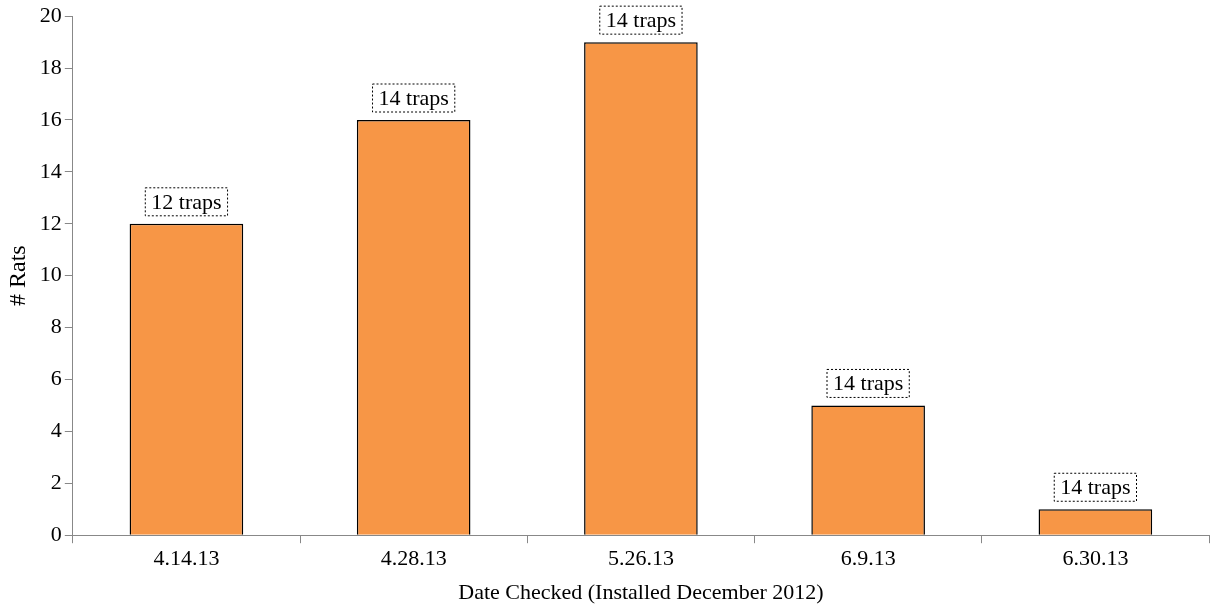  What do you see at coordinates (186, 201) in the screenshot?
I see `annotation: 12 traps` at bounding box center [186, 201].